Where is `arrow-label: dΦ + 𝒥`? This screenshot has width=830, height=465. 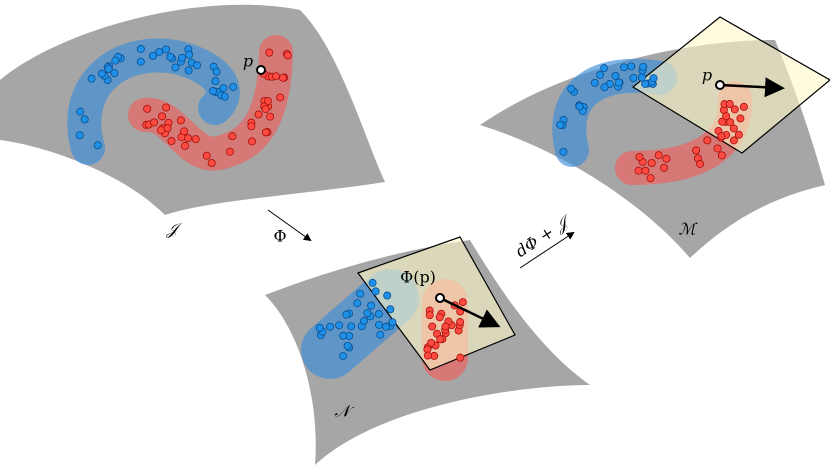 arrow-label: dΦ + 𝒥 is located at coordinates (544, 235).